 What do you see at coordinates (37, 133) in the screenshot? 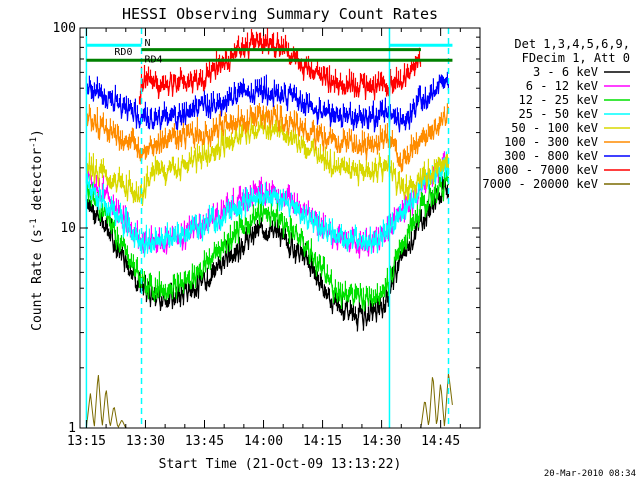
I see `y-axis-label-end: )` at bounding box center [37, 133].